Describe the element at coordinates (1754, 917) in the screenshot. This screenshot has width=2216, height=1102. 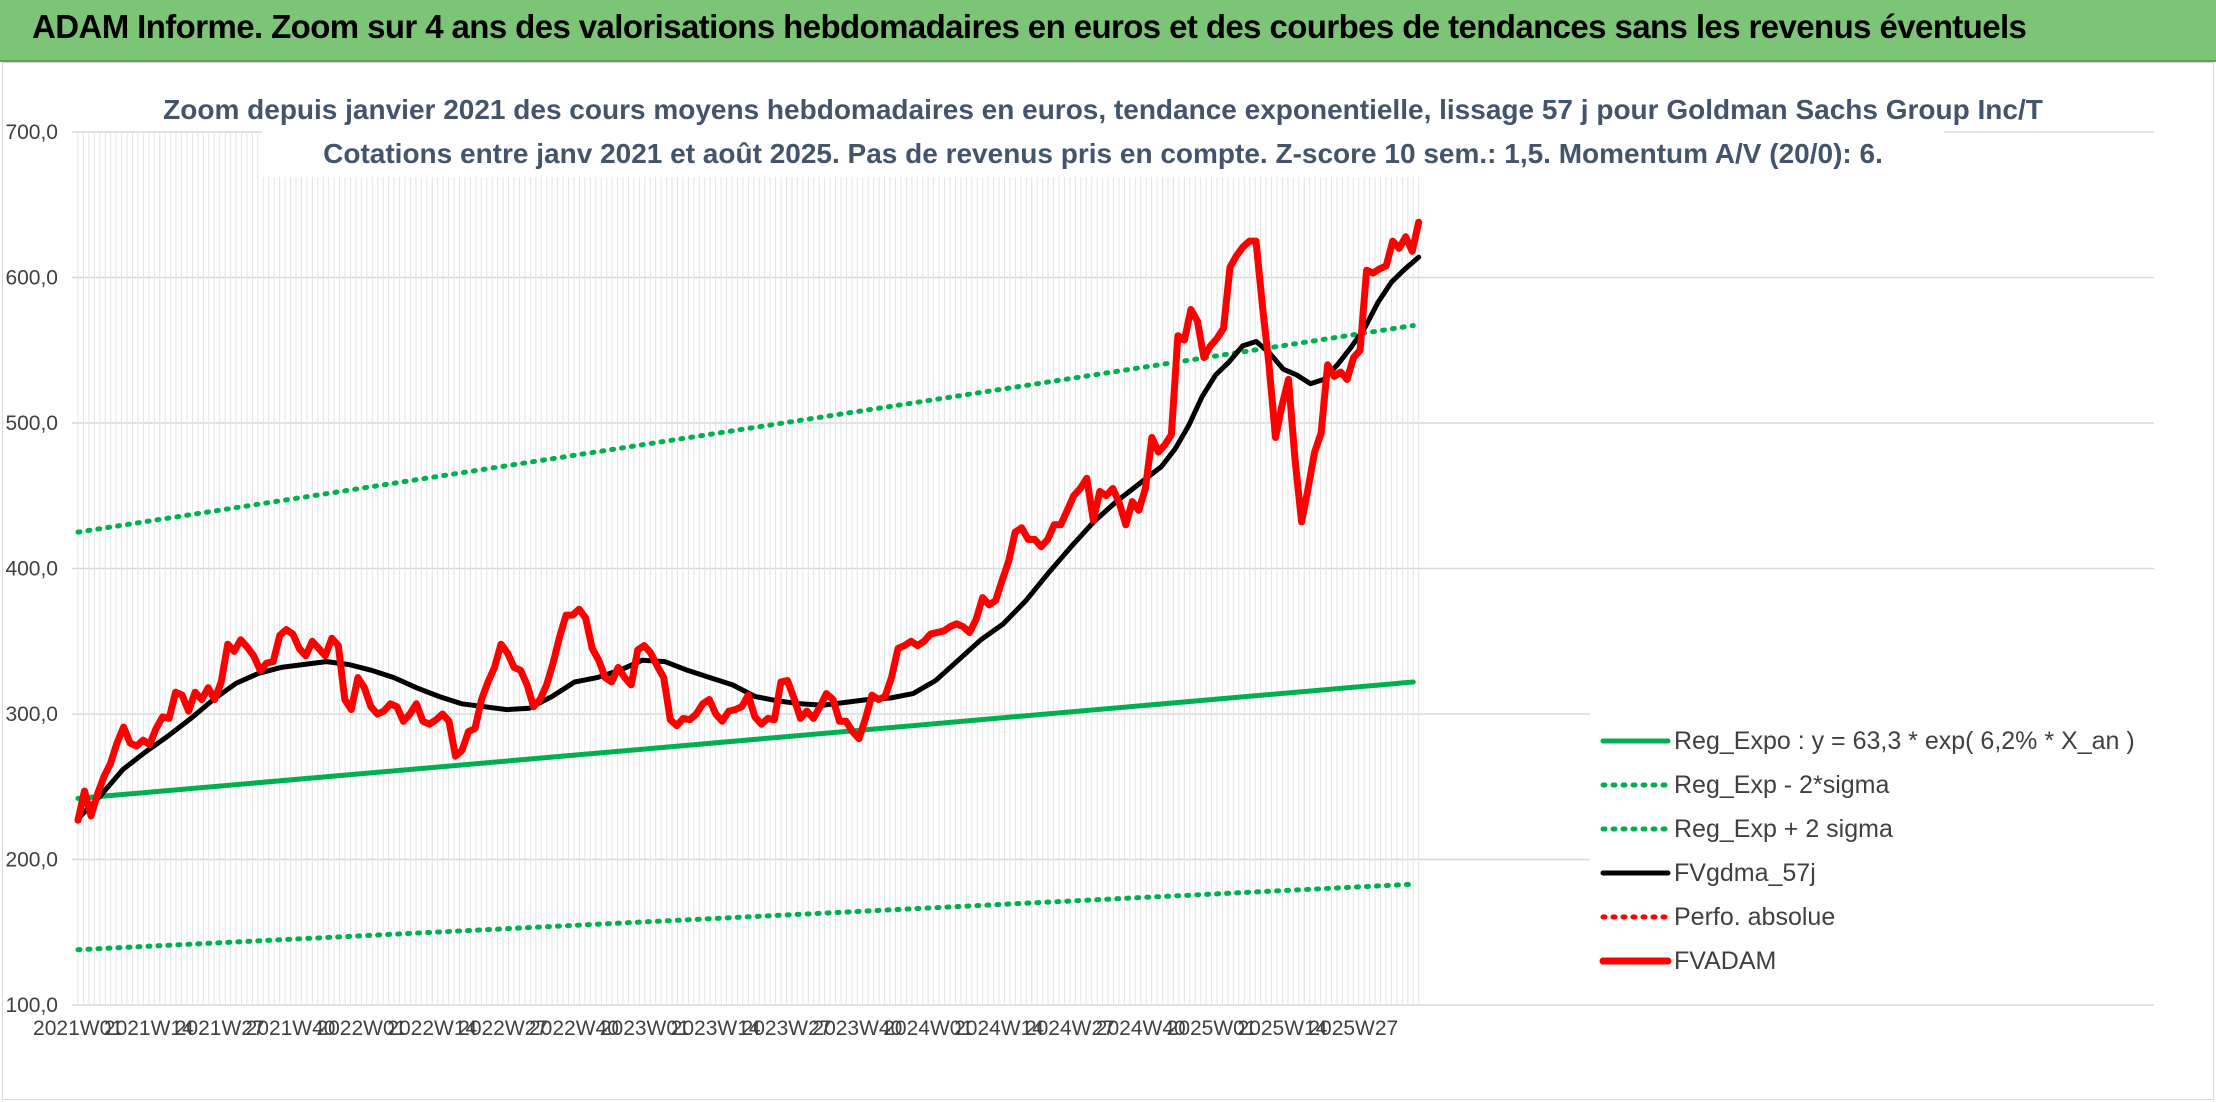
I see `legend-label: Perfo. absolue` at that location.